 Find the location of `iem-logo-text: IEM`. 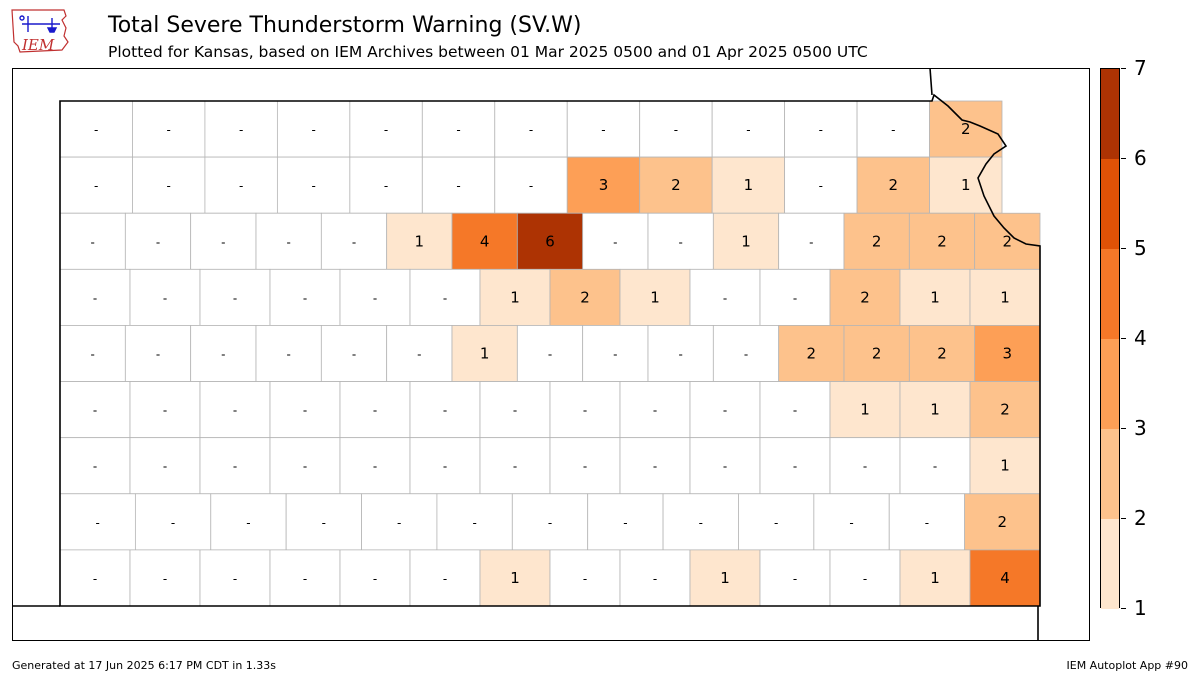

iem-logo-text: IEM is located at coordinates (38, 45).